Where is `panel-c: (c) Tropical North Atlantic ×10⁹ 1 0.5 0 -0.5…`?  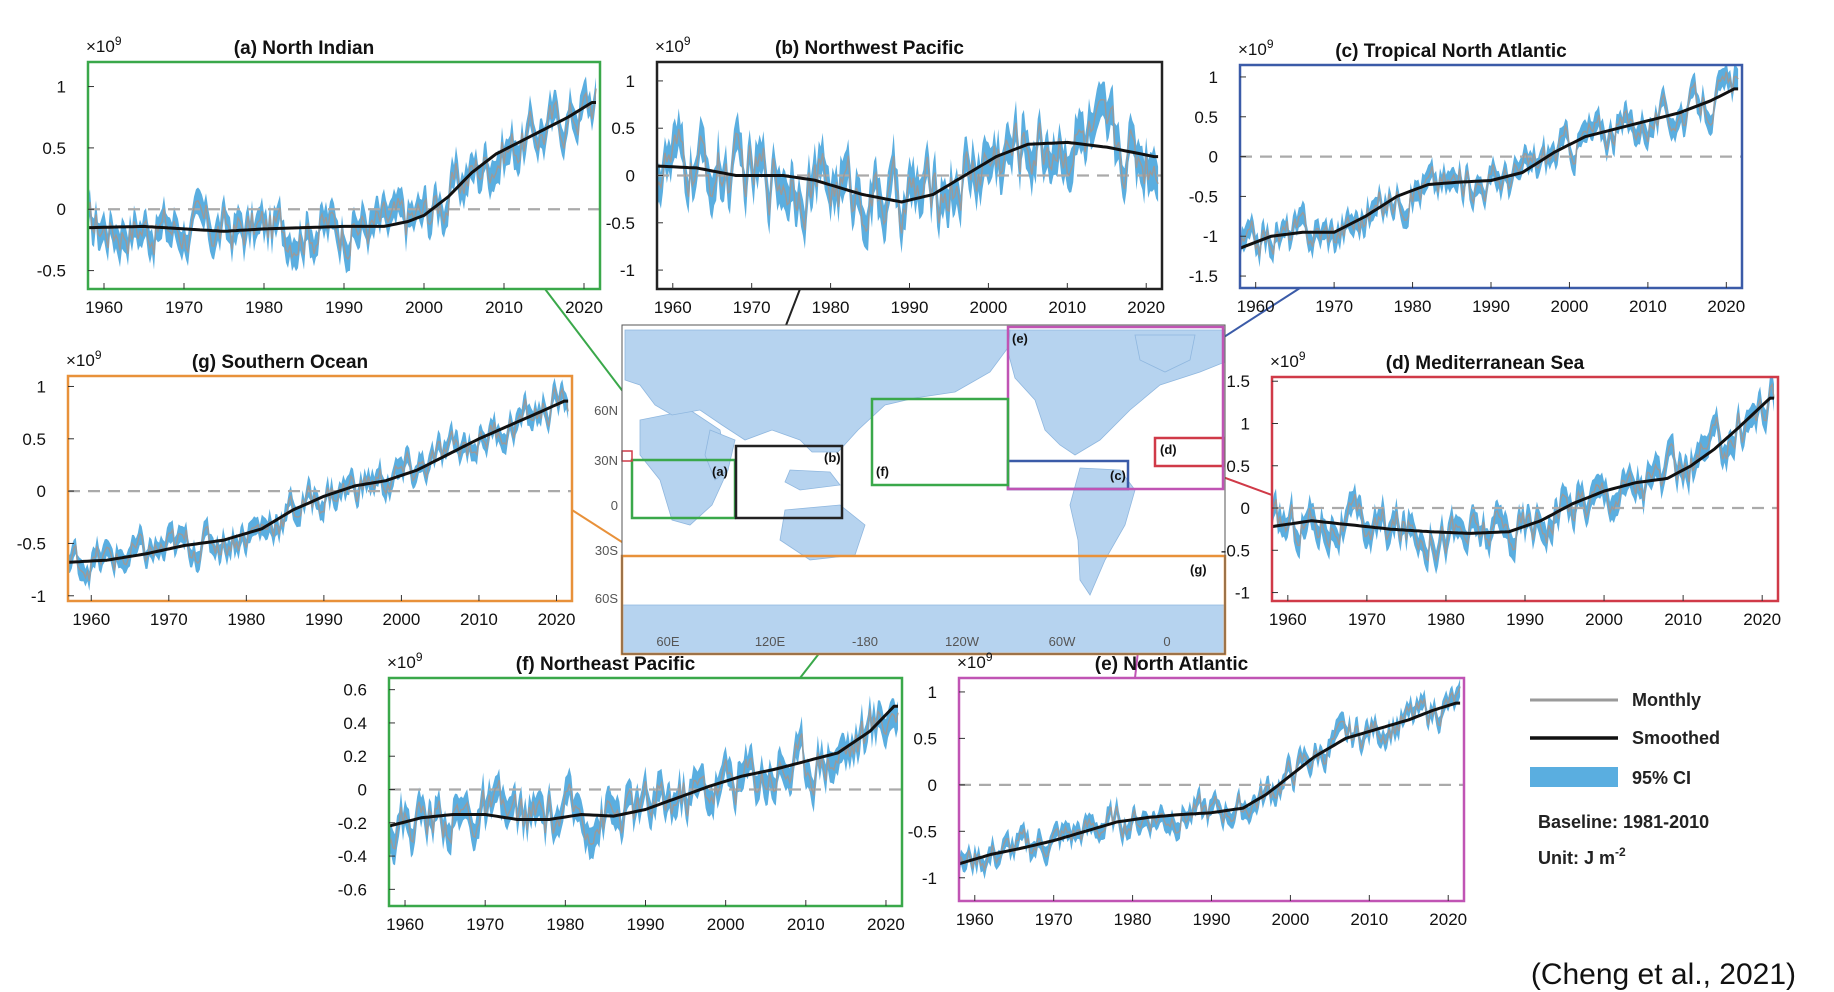 panel-c: (c) Tropical North Atlantic ×10⁹ 1 0.5 0 -0.5… is located at coordinates (1467, 176).